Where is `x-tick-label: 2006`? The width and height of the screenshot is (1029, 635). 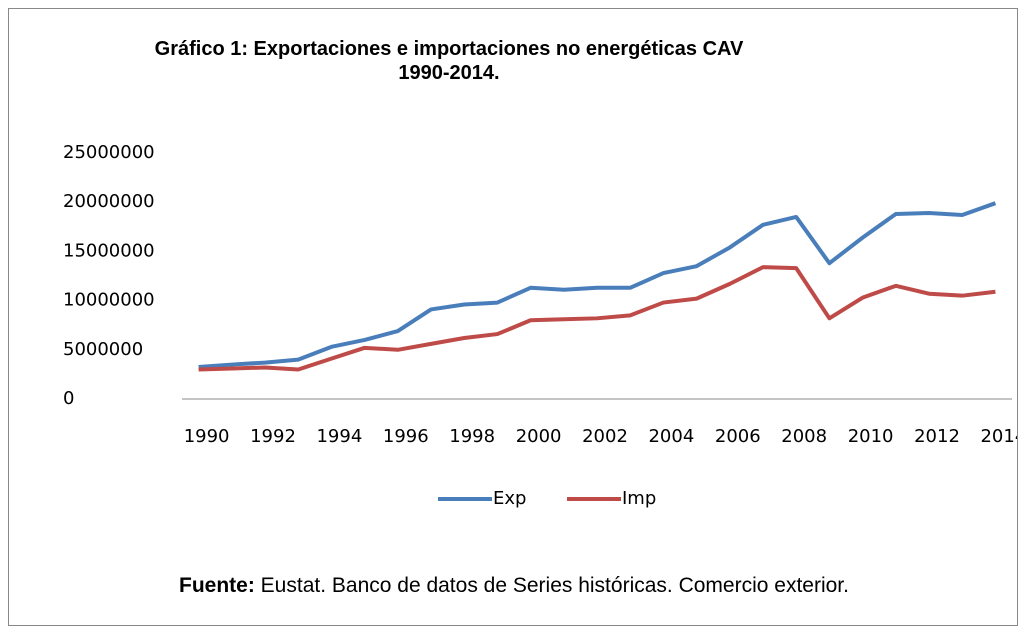 x-tick-label: 2006 is located at coordinates (738, 436).